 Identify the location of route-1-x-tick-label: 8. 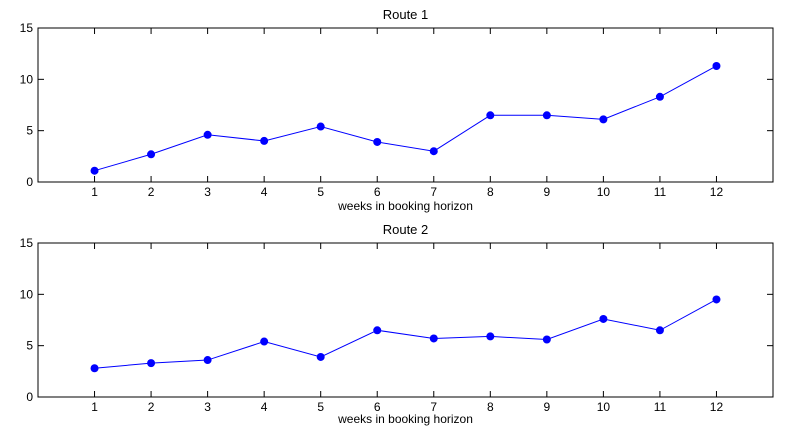
(490, 192).